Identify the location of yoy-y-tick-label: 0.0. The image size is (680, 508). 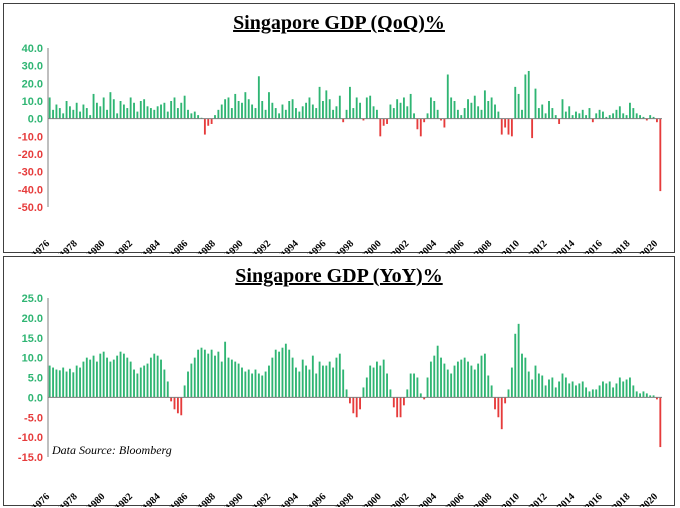
(35, 398).